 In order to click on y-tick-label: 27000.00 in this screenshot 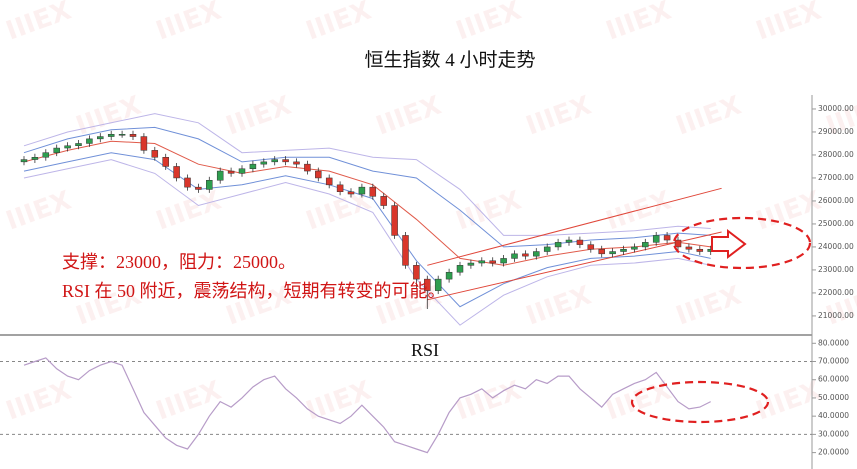, I will do `click(836, 177)`.